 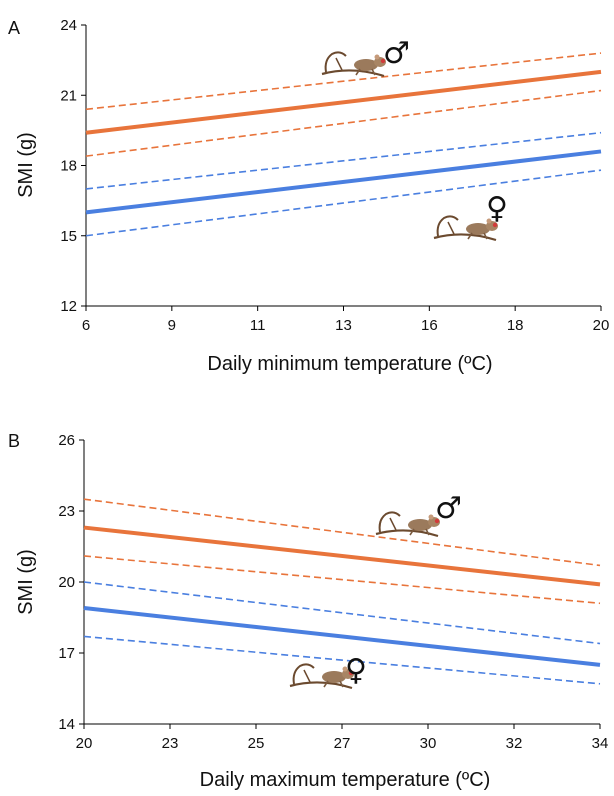 What do you see at coordinates (349, 364) in the screenshot?
I see `x-axis-title: Daily minimum temperature (ºC)` at bounding box center [349, 364].